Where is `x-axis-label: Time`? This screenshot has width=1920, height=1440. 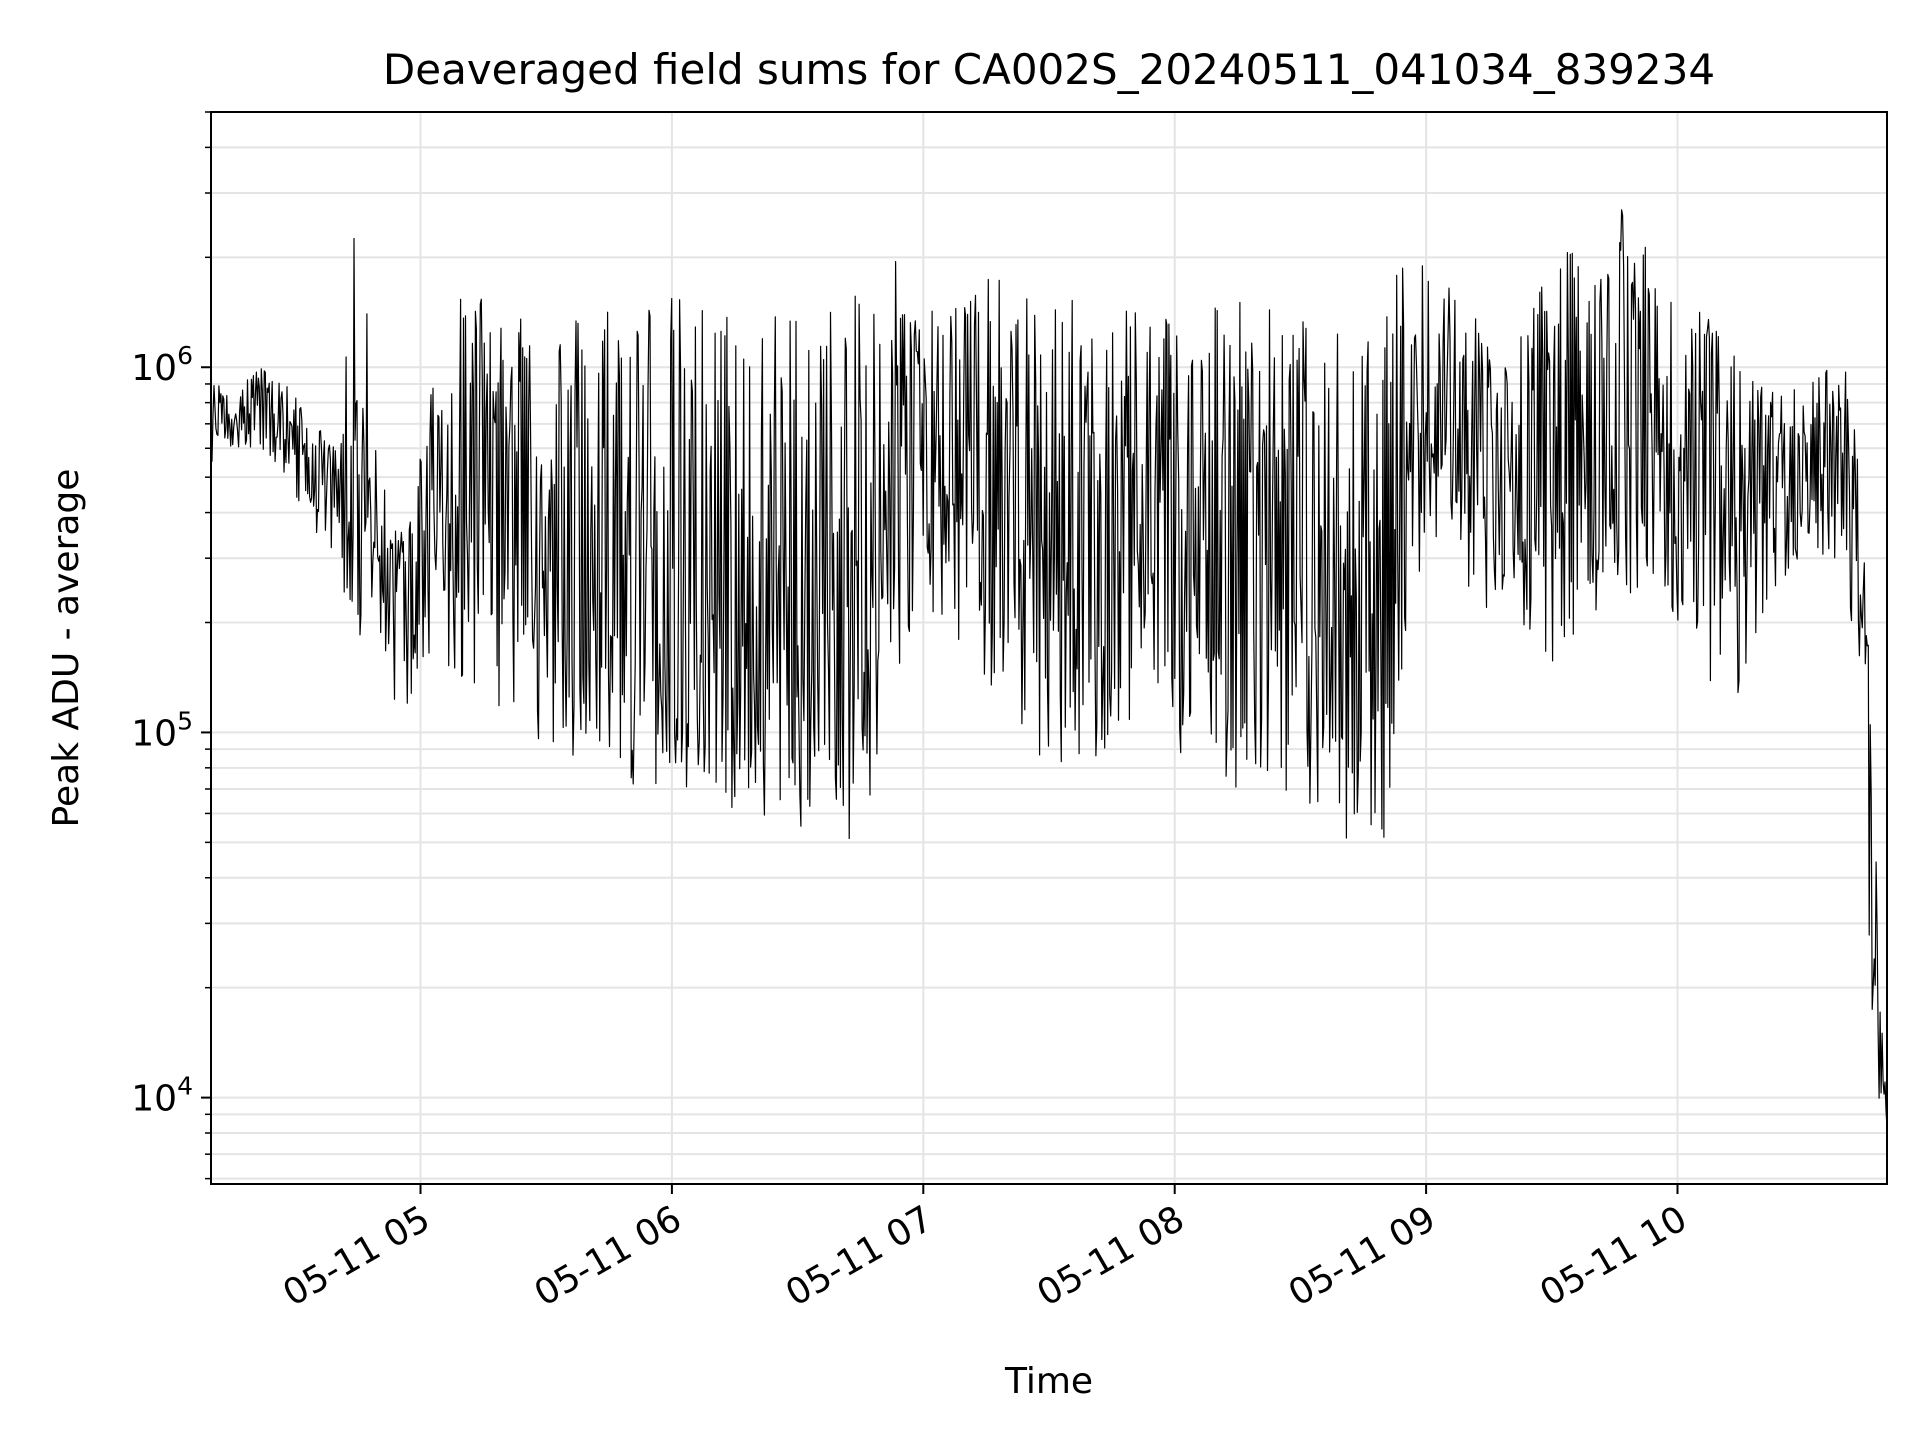 x-axis-label: Time is located at coordinates (1048, 1381).